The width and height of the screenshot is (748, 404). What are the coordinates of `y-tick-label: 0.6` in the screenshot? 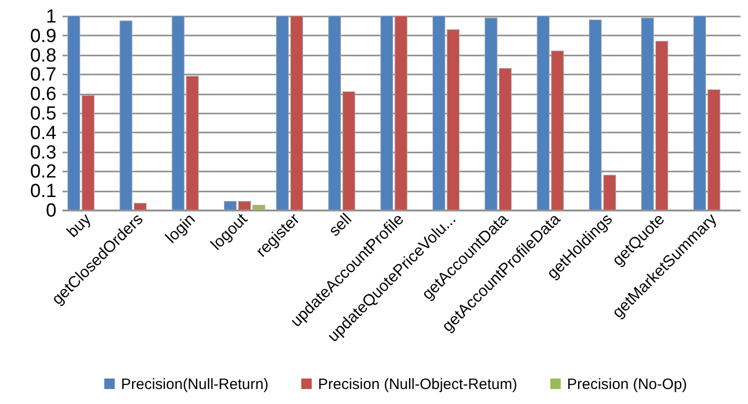 It's located at (43, 95).